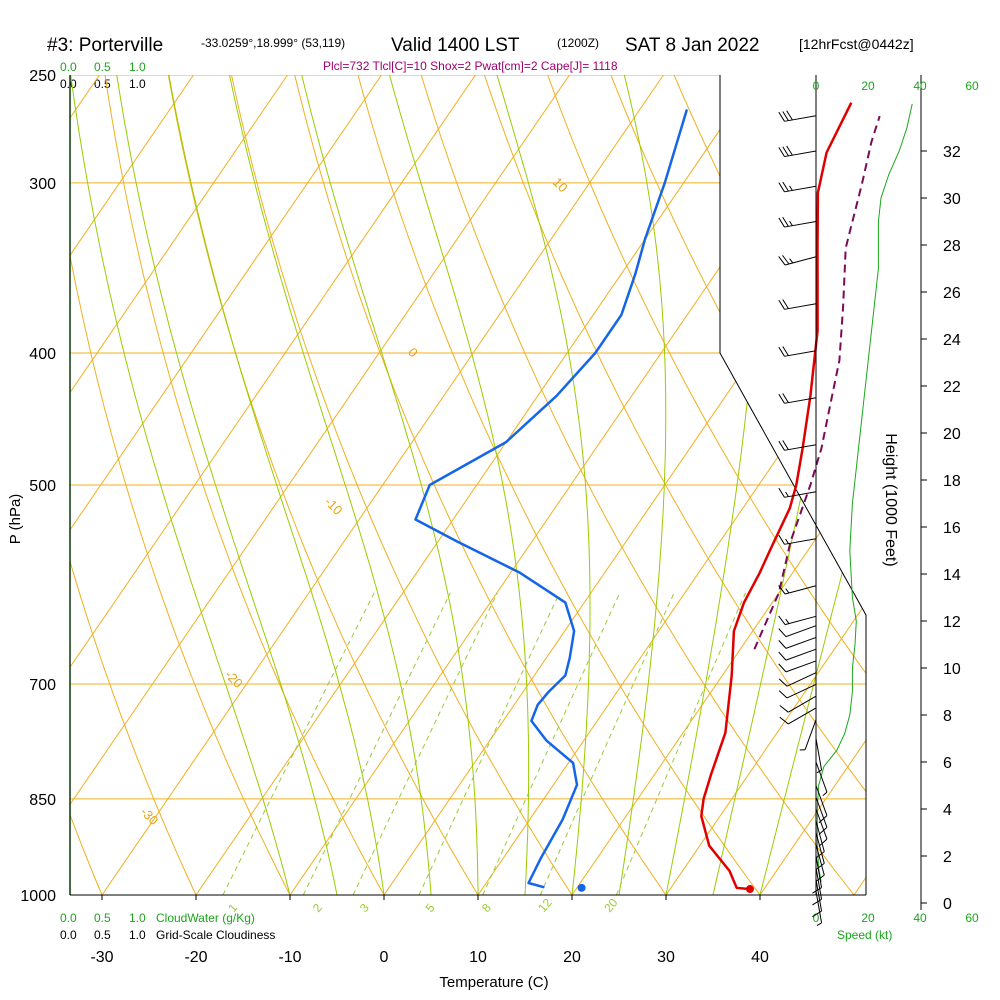 This screenshot has width=1000, height=1000. Describe the element at coordinates (105, 45) in the screenshot. I see `station-title: #3: Porterville` at that location.